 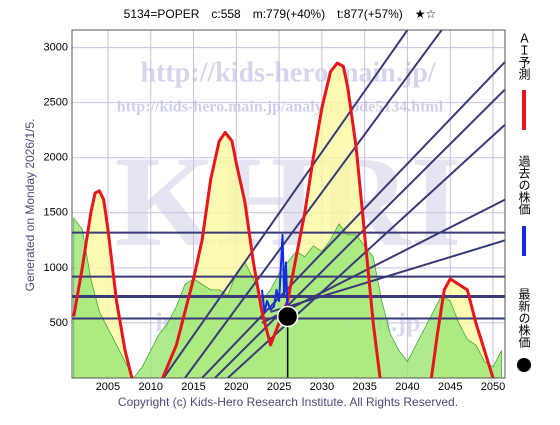 What do you see at coordinates (524, 318) in the screenshot?
I see `legend-label: 最新の株価` at bounding box center [524, 318].